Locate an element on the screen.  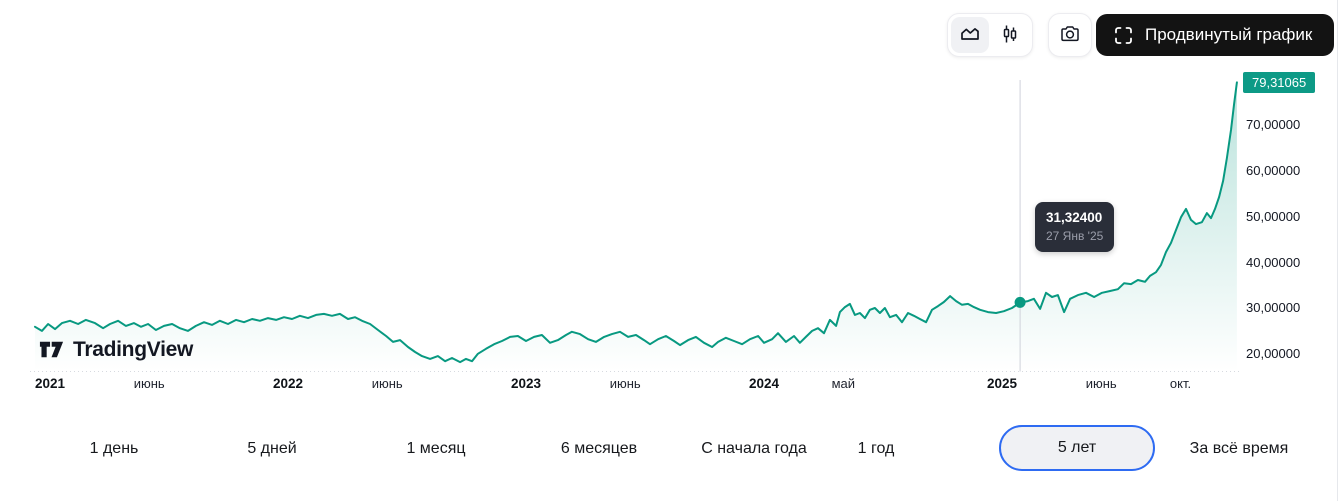
x-axis-tick: окт. is located at coordinates (1180, 383).